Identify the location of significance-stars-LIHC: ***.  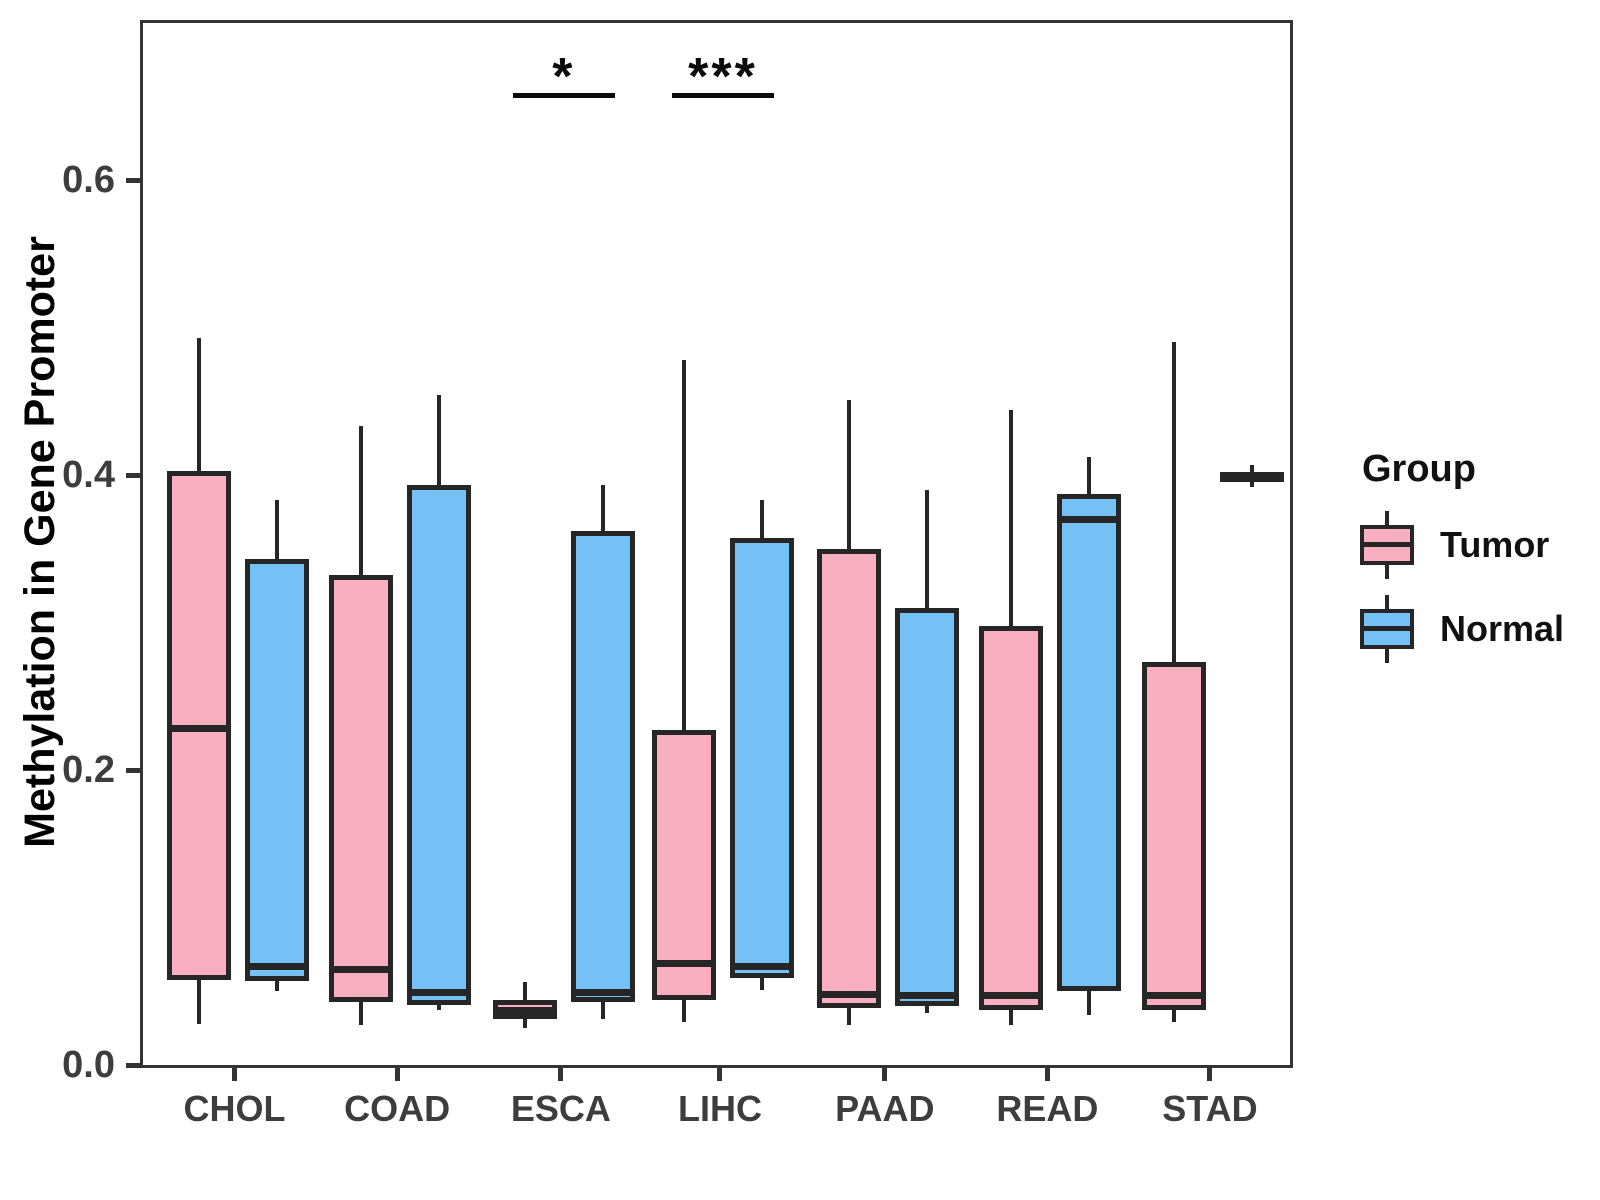
(723, 77).